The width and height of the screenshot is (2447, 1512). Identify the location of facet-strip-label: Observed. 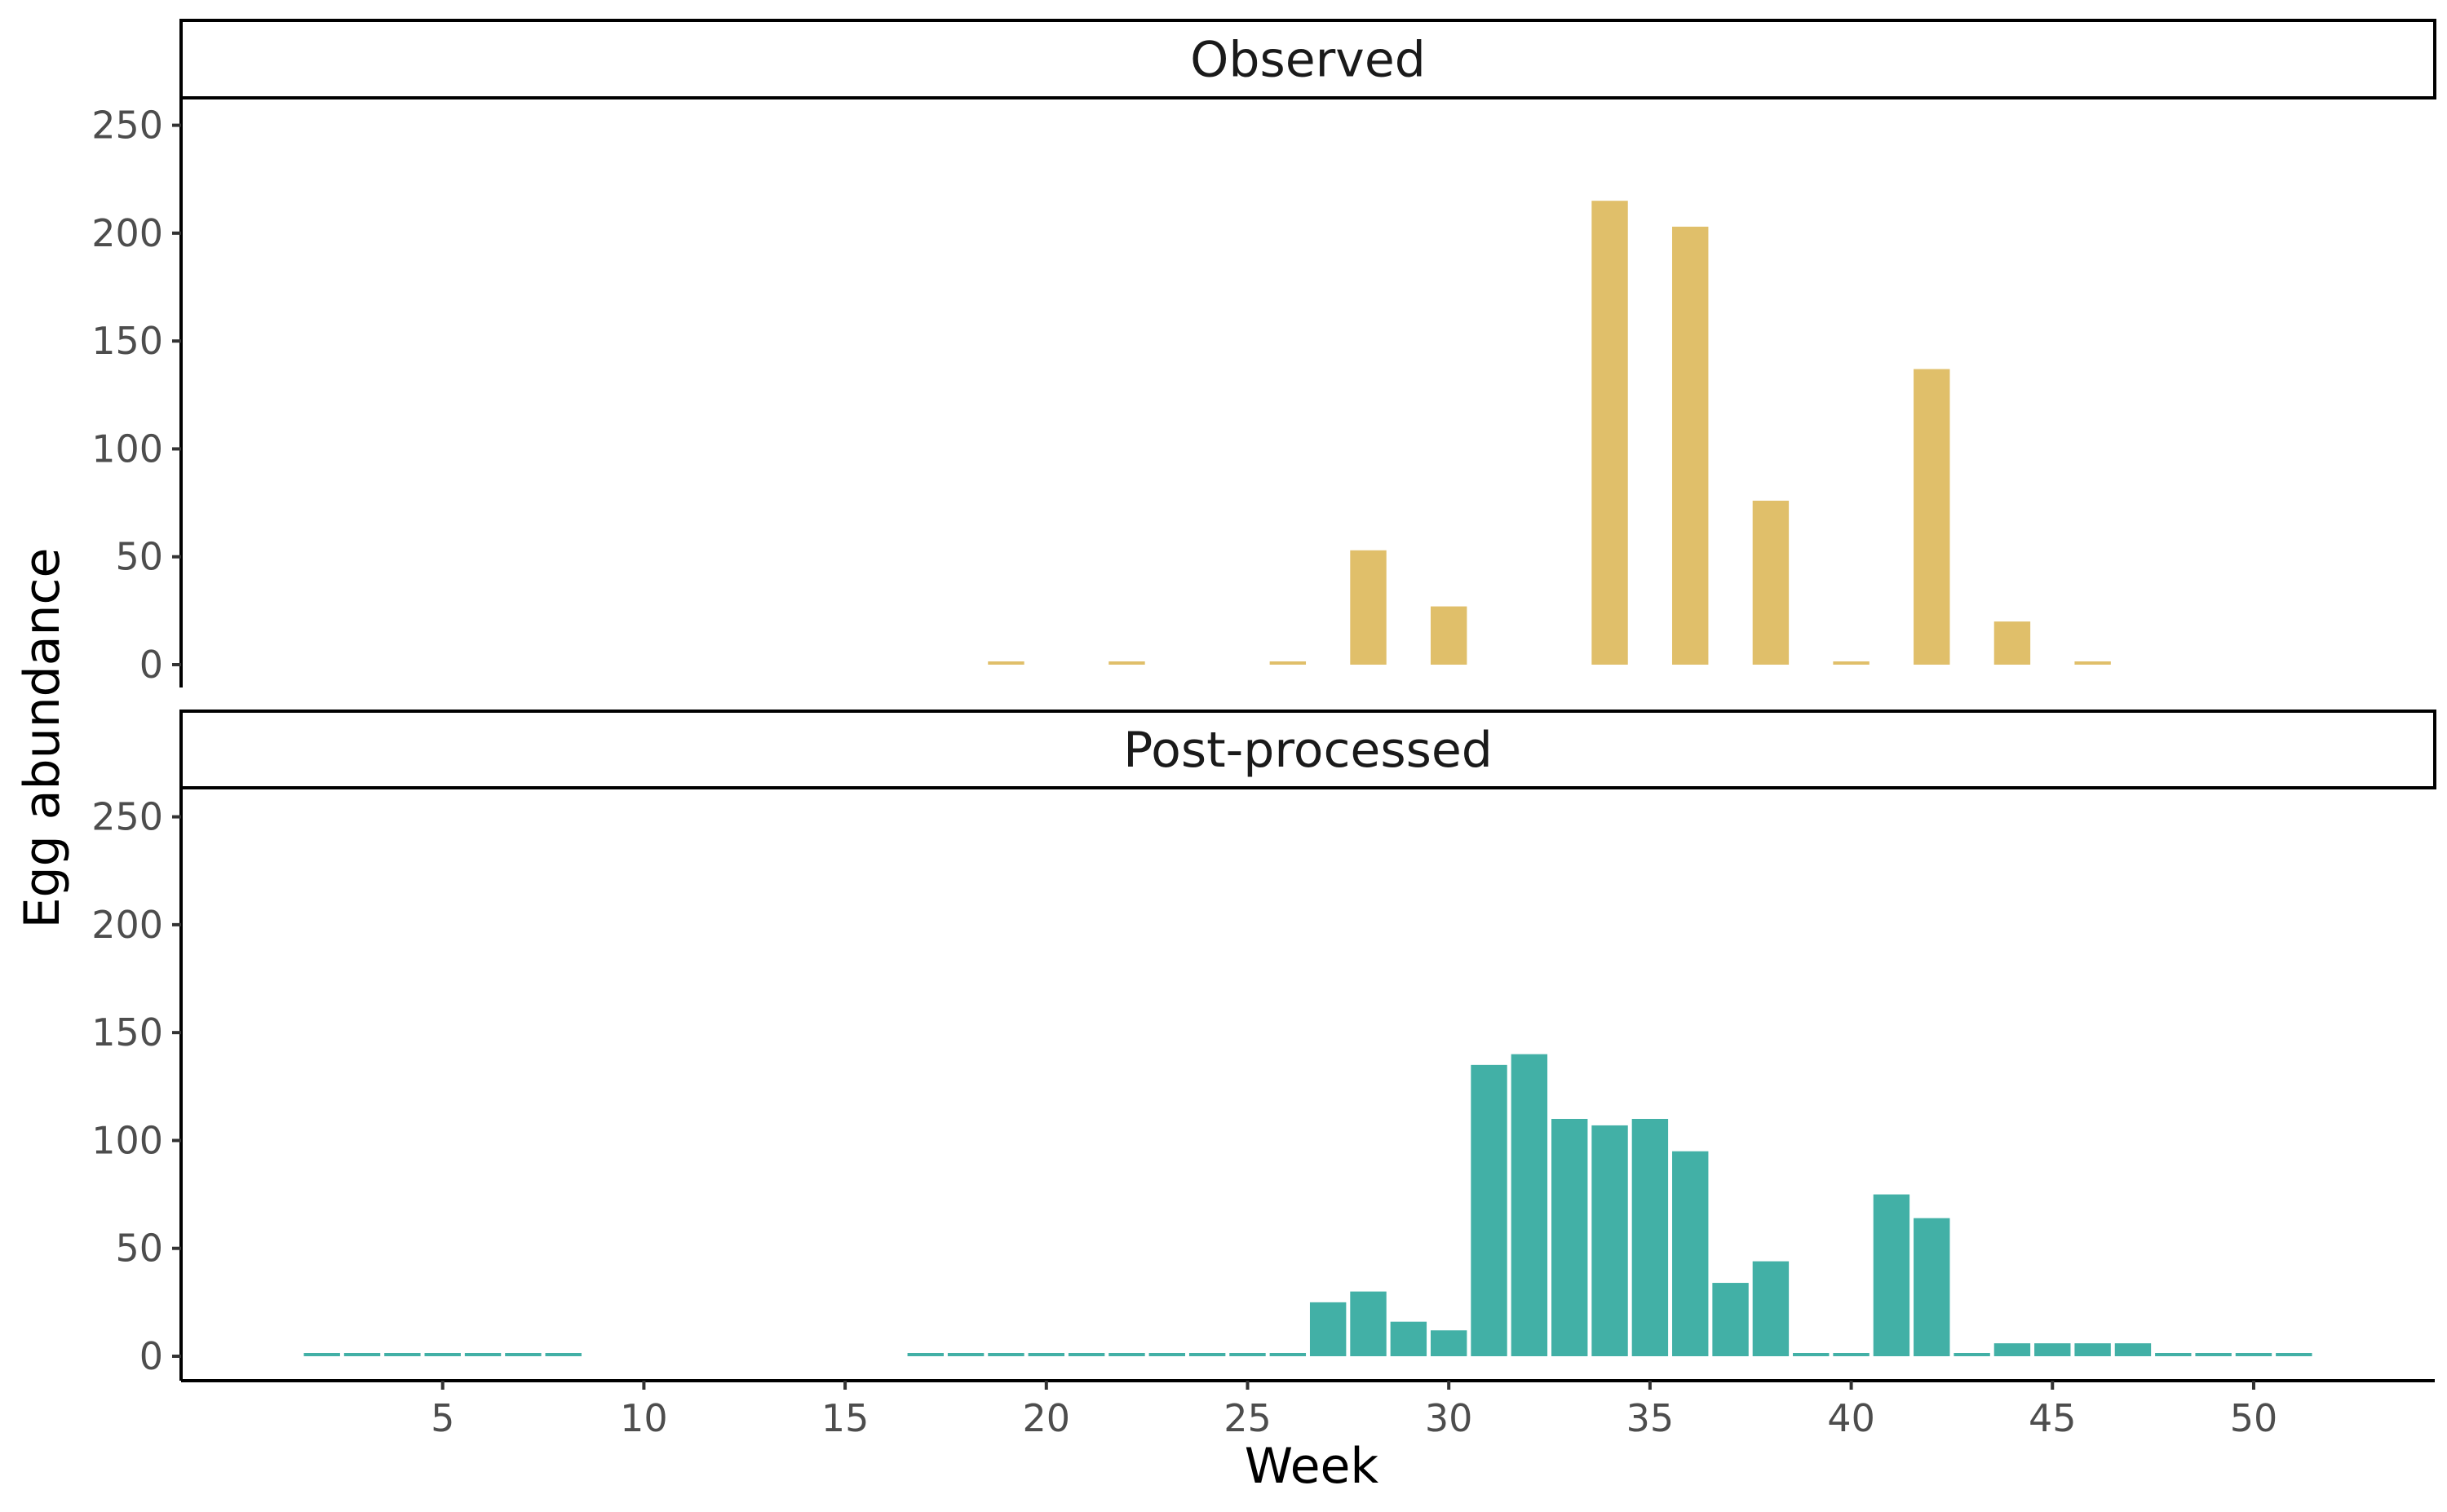
(1308, 60).